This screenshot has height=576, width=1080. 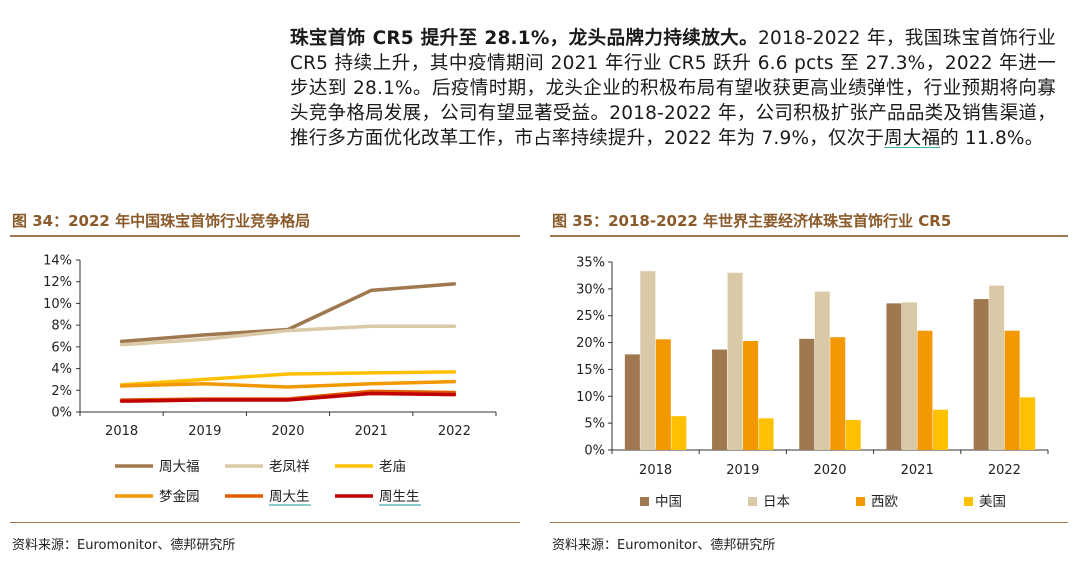 What do you see at coordinates (590, 343) in the screenshot?
I see `y-tick-label: 20%` at bounding box center [590, 343].